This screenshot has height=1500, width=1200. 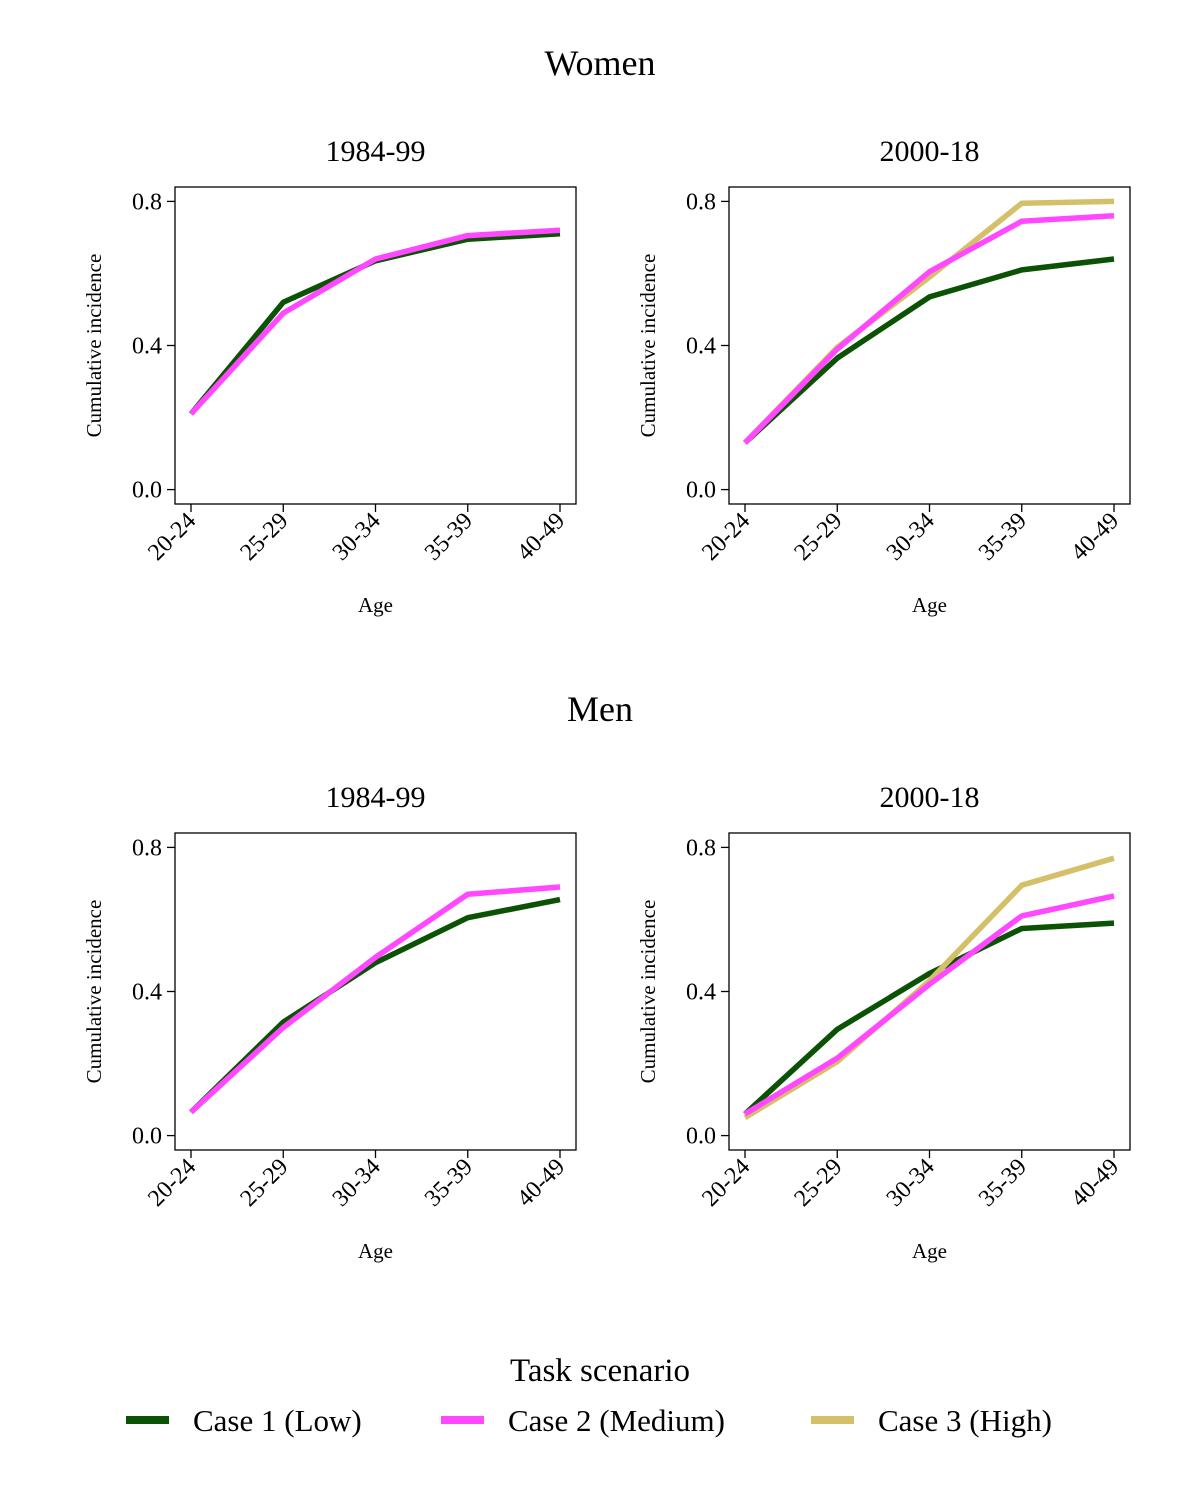 What do you see at coordinates (600, 709) in the screenshot?
I see `men-group-title: Men` at bounding box center [600, 709].